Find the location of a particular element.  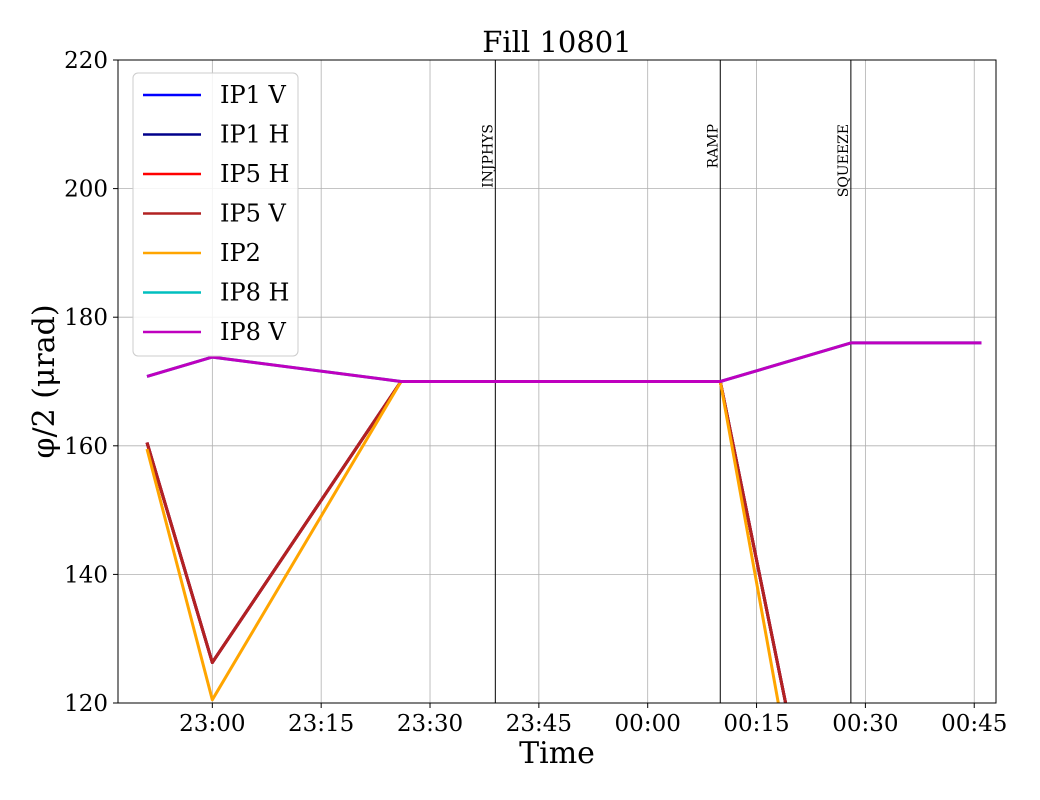

x-tick-label: 00:00 is located at coordinates (648, 724).